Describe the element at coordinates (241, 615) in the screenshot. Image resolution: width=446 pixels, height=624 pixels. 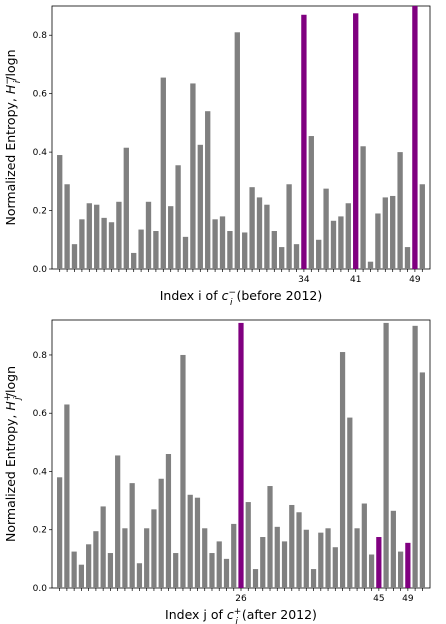
I see `x-axis-label: Index j of c+ j (after 2012)` at that location.